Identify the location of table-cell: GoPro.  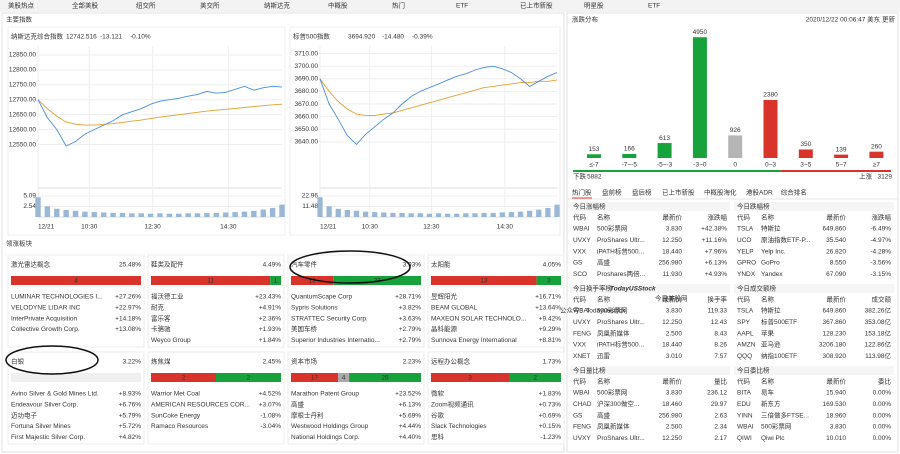
(770, 263).